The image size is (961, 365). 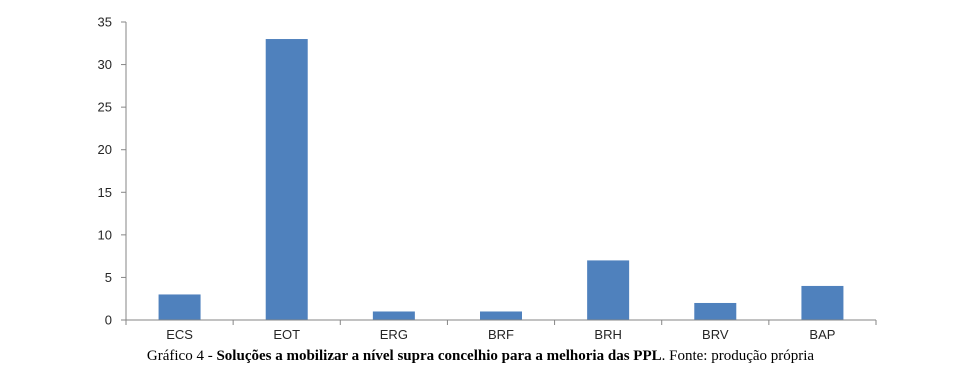 I want to click on x-tick-label: BRH, so click(x=607, y=334).